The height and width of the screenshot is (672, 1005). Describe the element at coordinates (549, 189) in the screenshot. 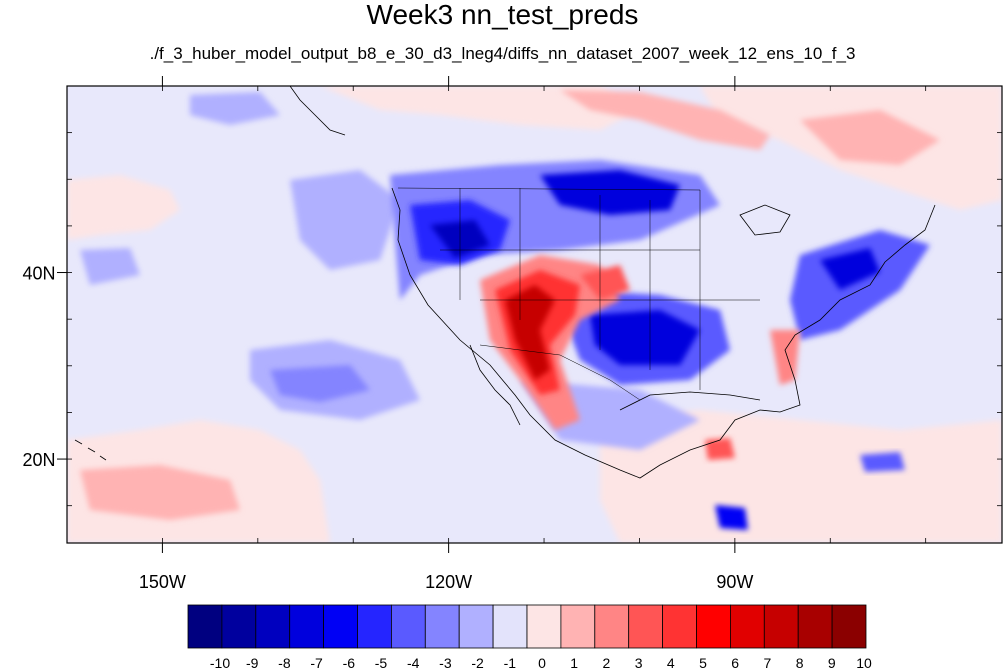

I see `us-canada-border` at that location.